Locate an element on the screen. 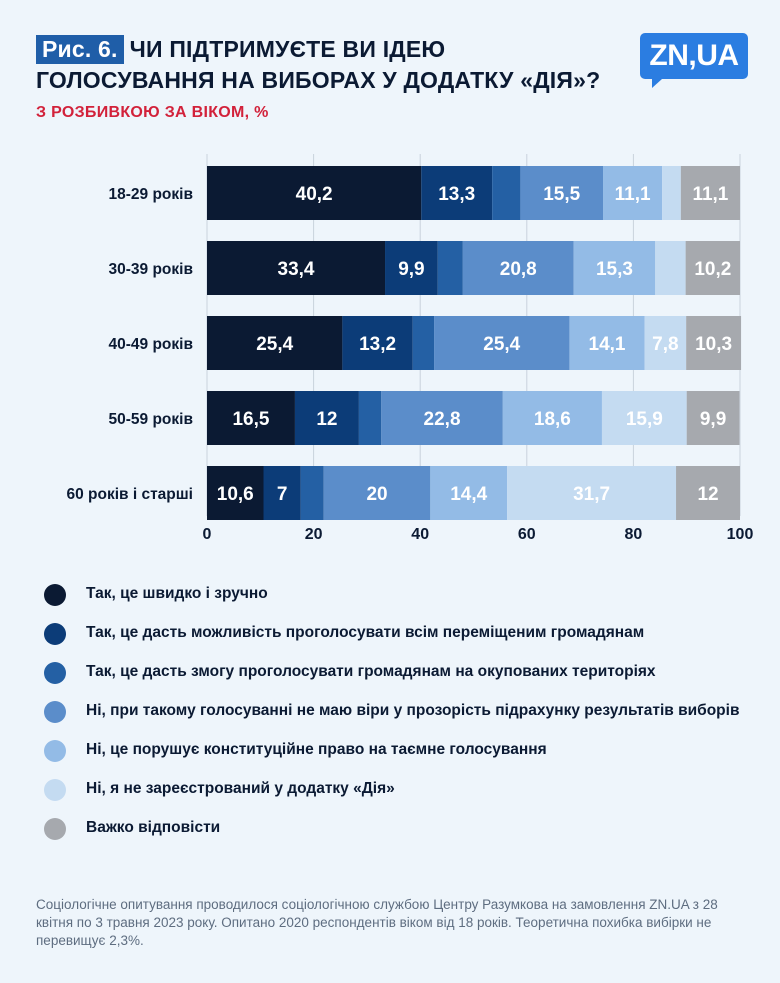 The width and height of the screenshot is (780, 983). data-label: 14,1 is located at coordinates (607, 344).